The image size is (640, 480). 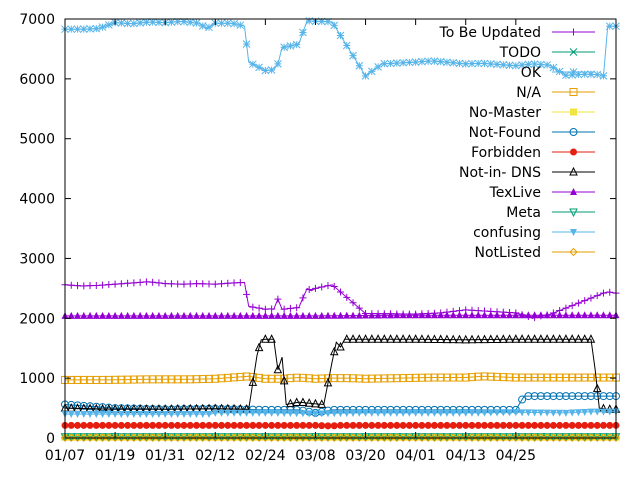 What do you see at coordinates (37, 140) in the screenshot?
I see `y-tick-label: 5000` at bounding box center [37, 140].